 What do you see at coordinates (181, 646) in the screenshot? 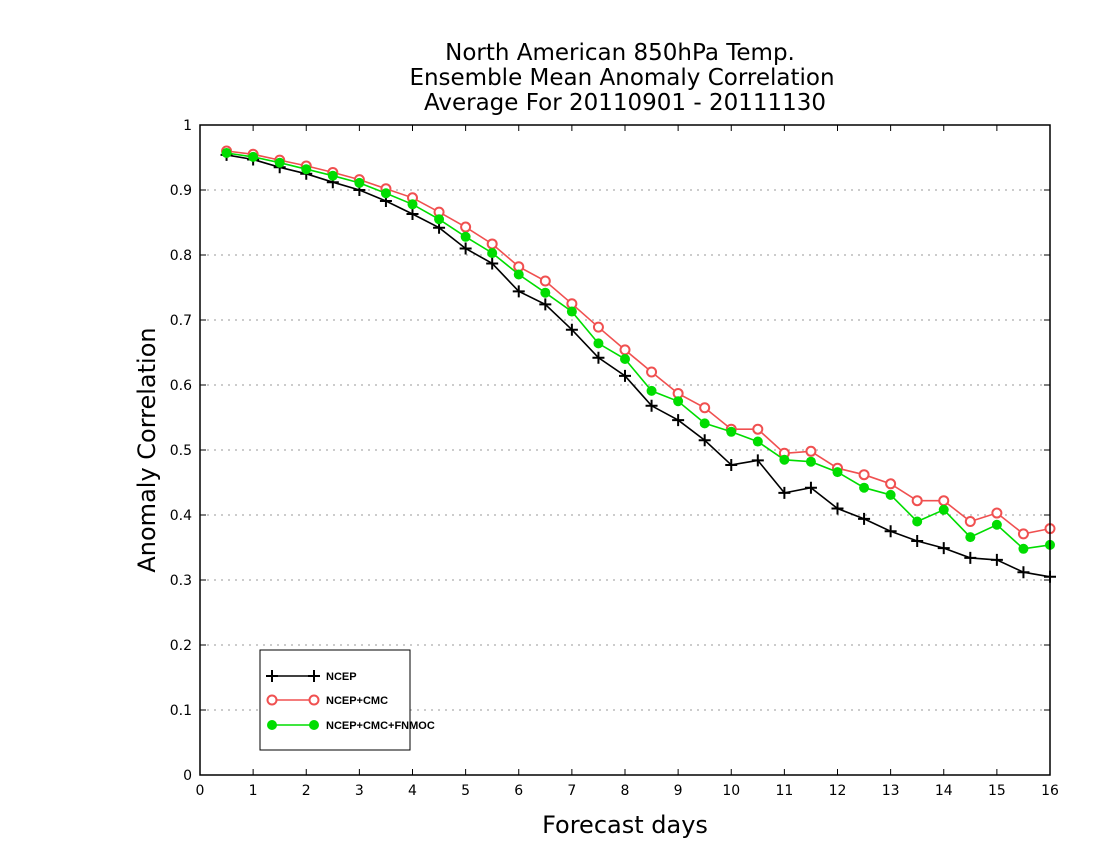
I see `y-tick-label: 0.2` at bounding box center [181, 646].